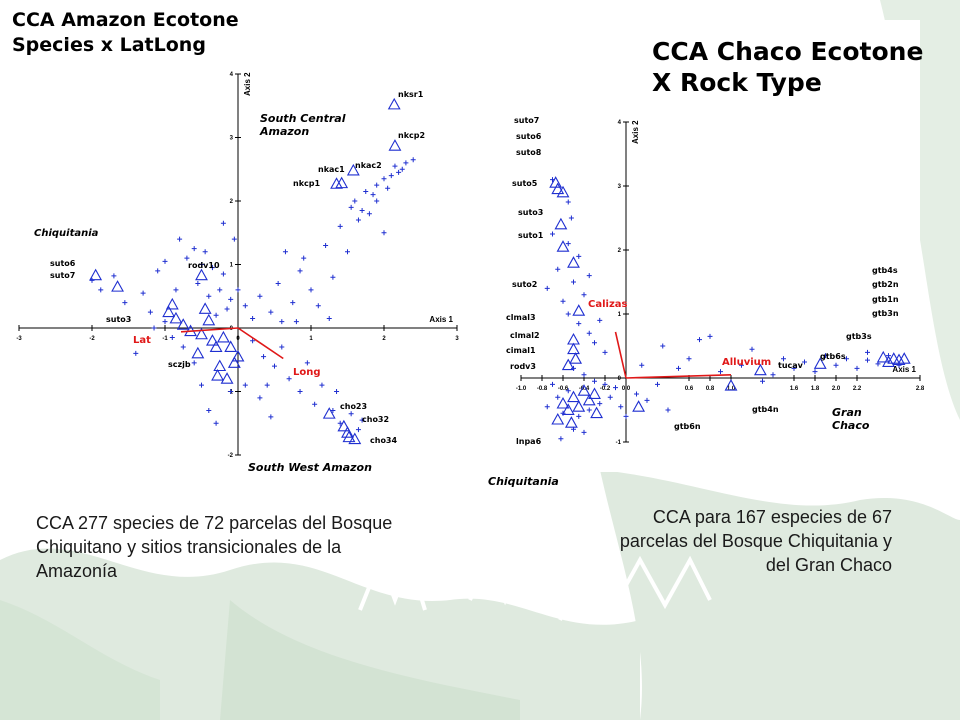 This screenshot has width=960, height=720. What do you see at coordinates (815, 389) in the screenshot?
I see `x-tick-label: 1.8` at bounding box center [815, 389].